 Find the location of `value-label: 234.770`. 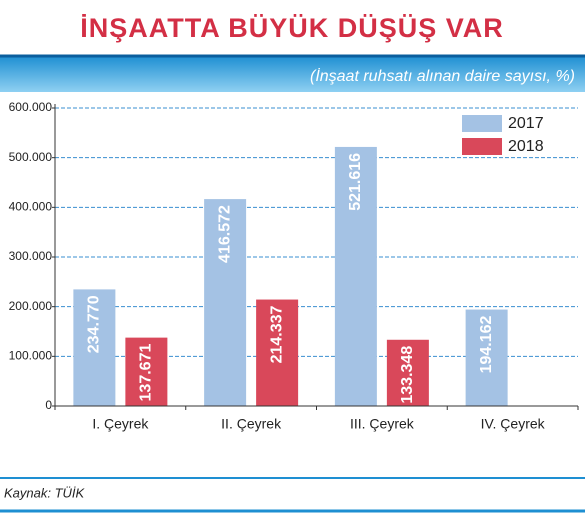

value-label: 234.770 is located at coordinates (94, 324).